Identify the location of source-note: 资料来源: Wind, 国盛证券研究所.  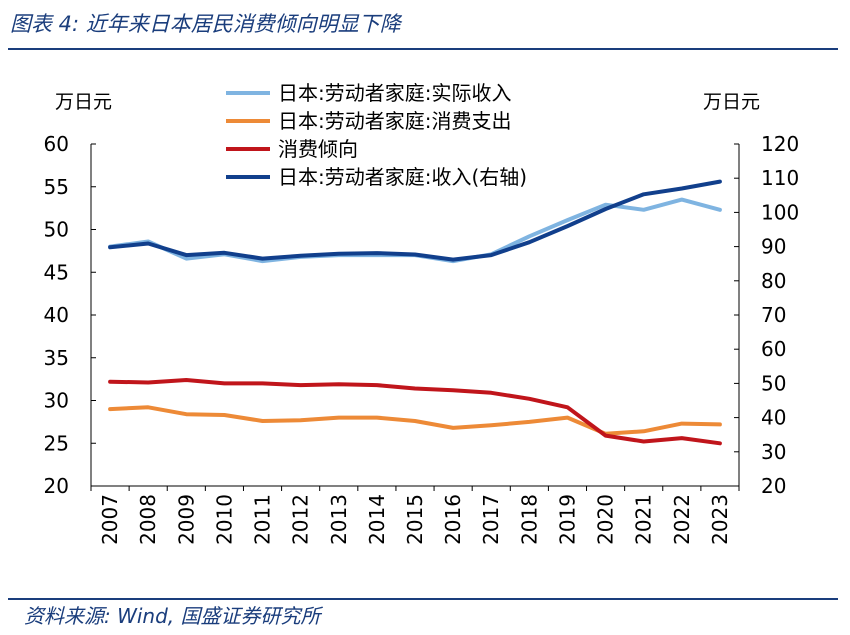
(172, 616).